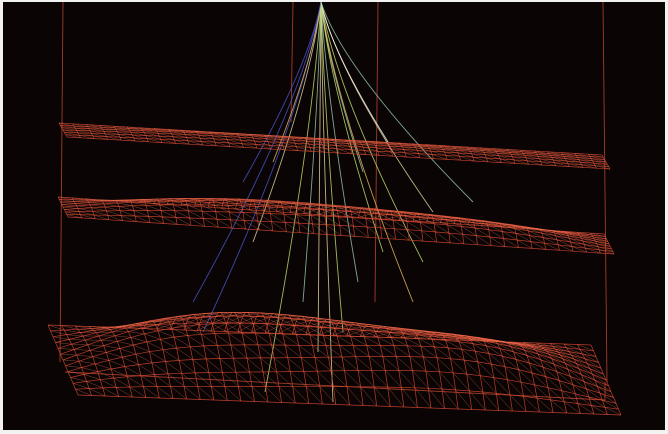 The width and height of the screenshot is (668, 434). I want to click on mesh-layer-top, so click(334, 146).